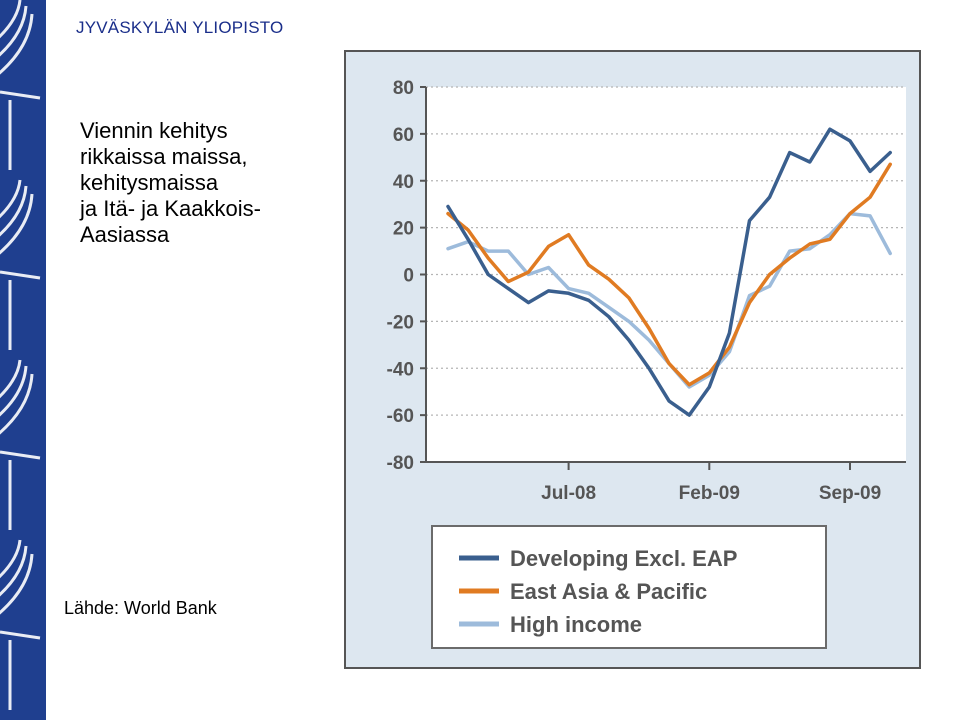 The width and height of the screenshot is (960, 720). Describe the element at coordinates (400, 322) in the screenshot. I see `y-tick-label: -20` at that location.